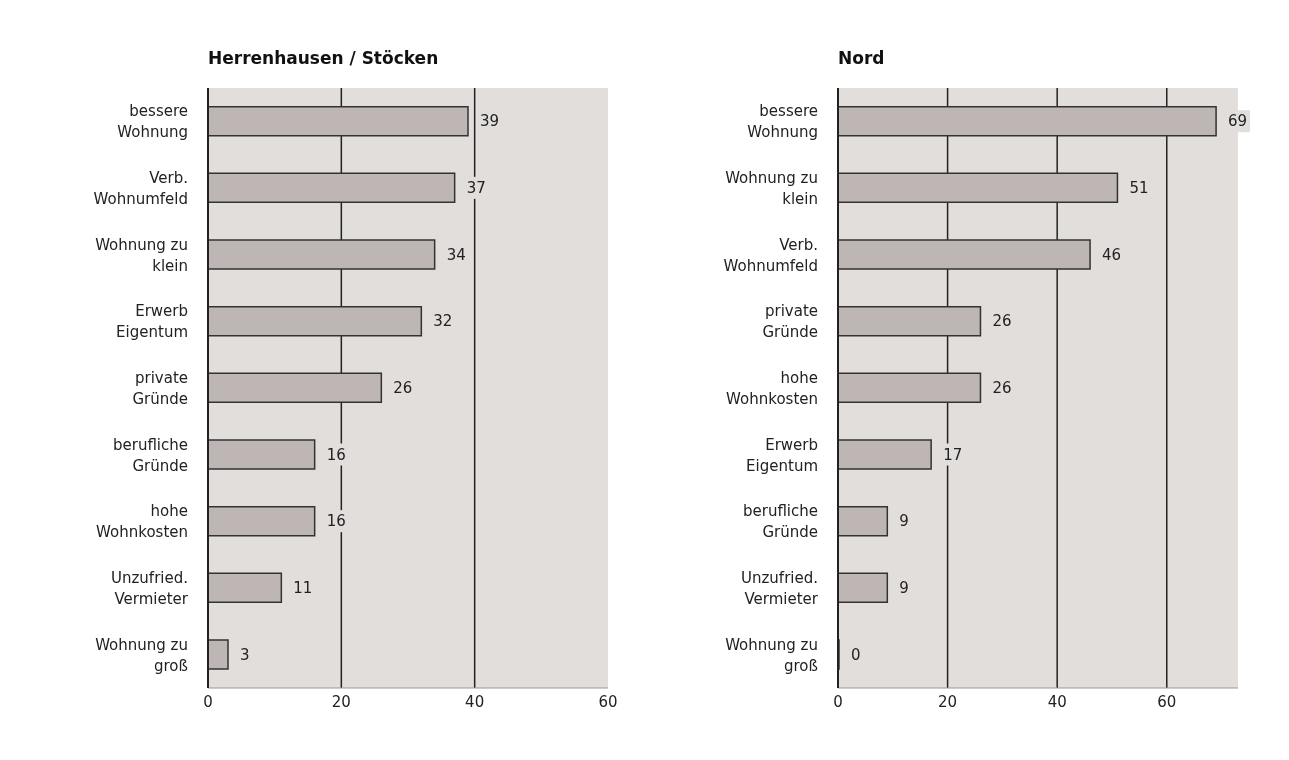 This screenshot has height=760, width=1289. I want to click on data-label: 0, so click(856, 654).